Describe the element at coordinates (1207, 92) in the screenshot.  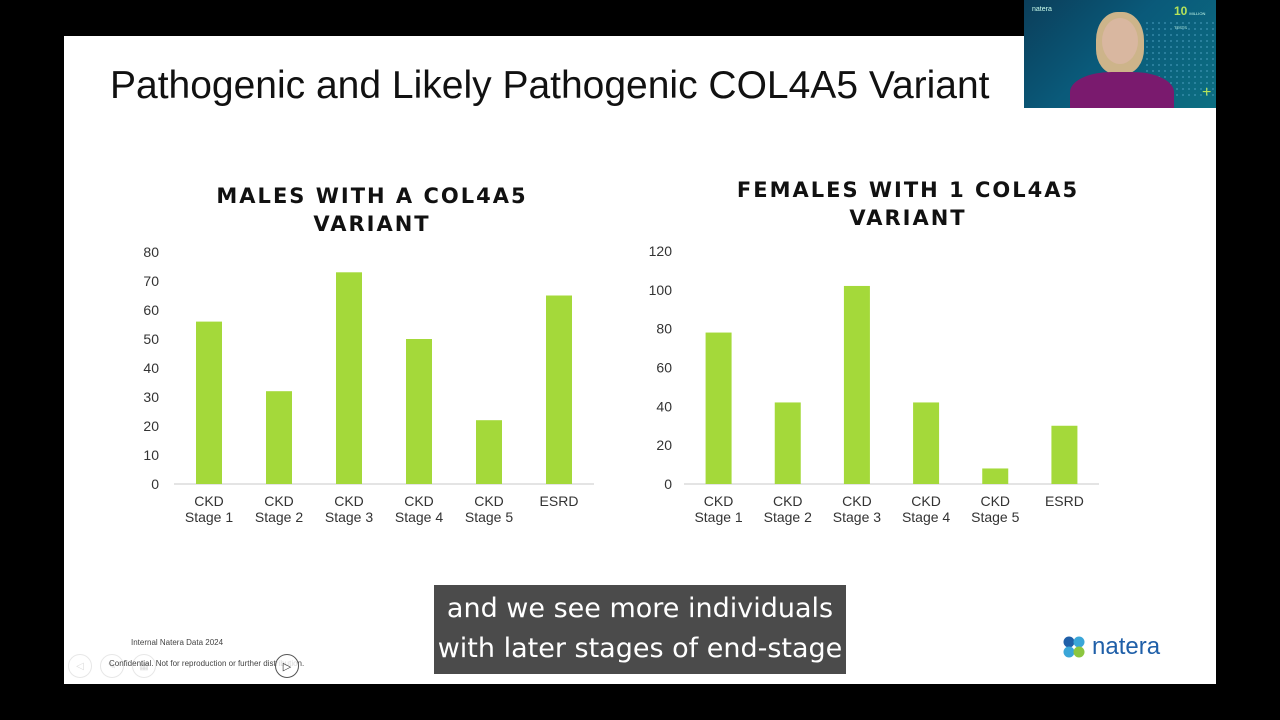
I see `plus-decoration-icon: +` at that location.